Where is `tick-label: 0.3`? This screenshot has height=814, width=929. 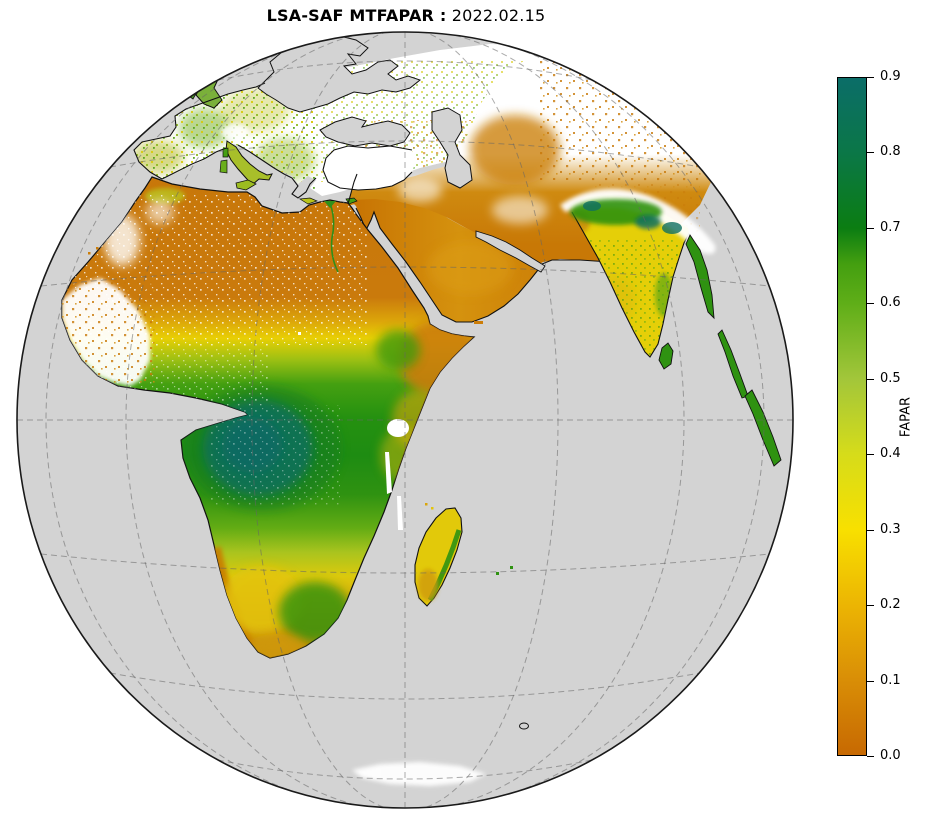 tick-label: 0.3 is located at coordinates (890, 529).